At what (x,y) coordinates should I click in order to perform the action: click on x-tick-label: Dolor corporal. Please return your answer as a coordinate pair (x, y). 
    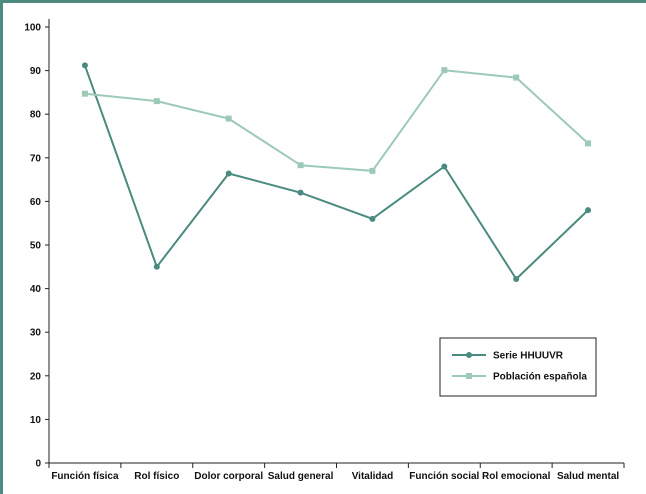
    Looking at the image, I should click on (228, 476).